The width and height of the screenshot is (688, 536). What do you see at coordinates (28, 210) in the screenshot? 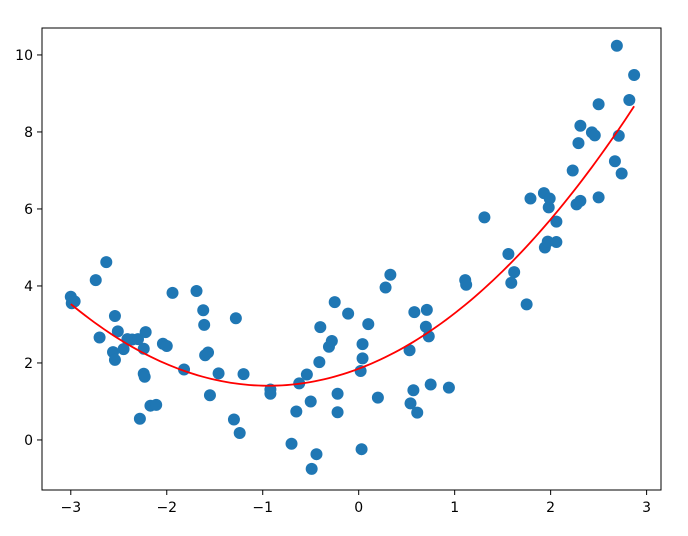
I see `y-tick-label: 6` at bounding box center [28, 210].